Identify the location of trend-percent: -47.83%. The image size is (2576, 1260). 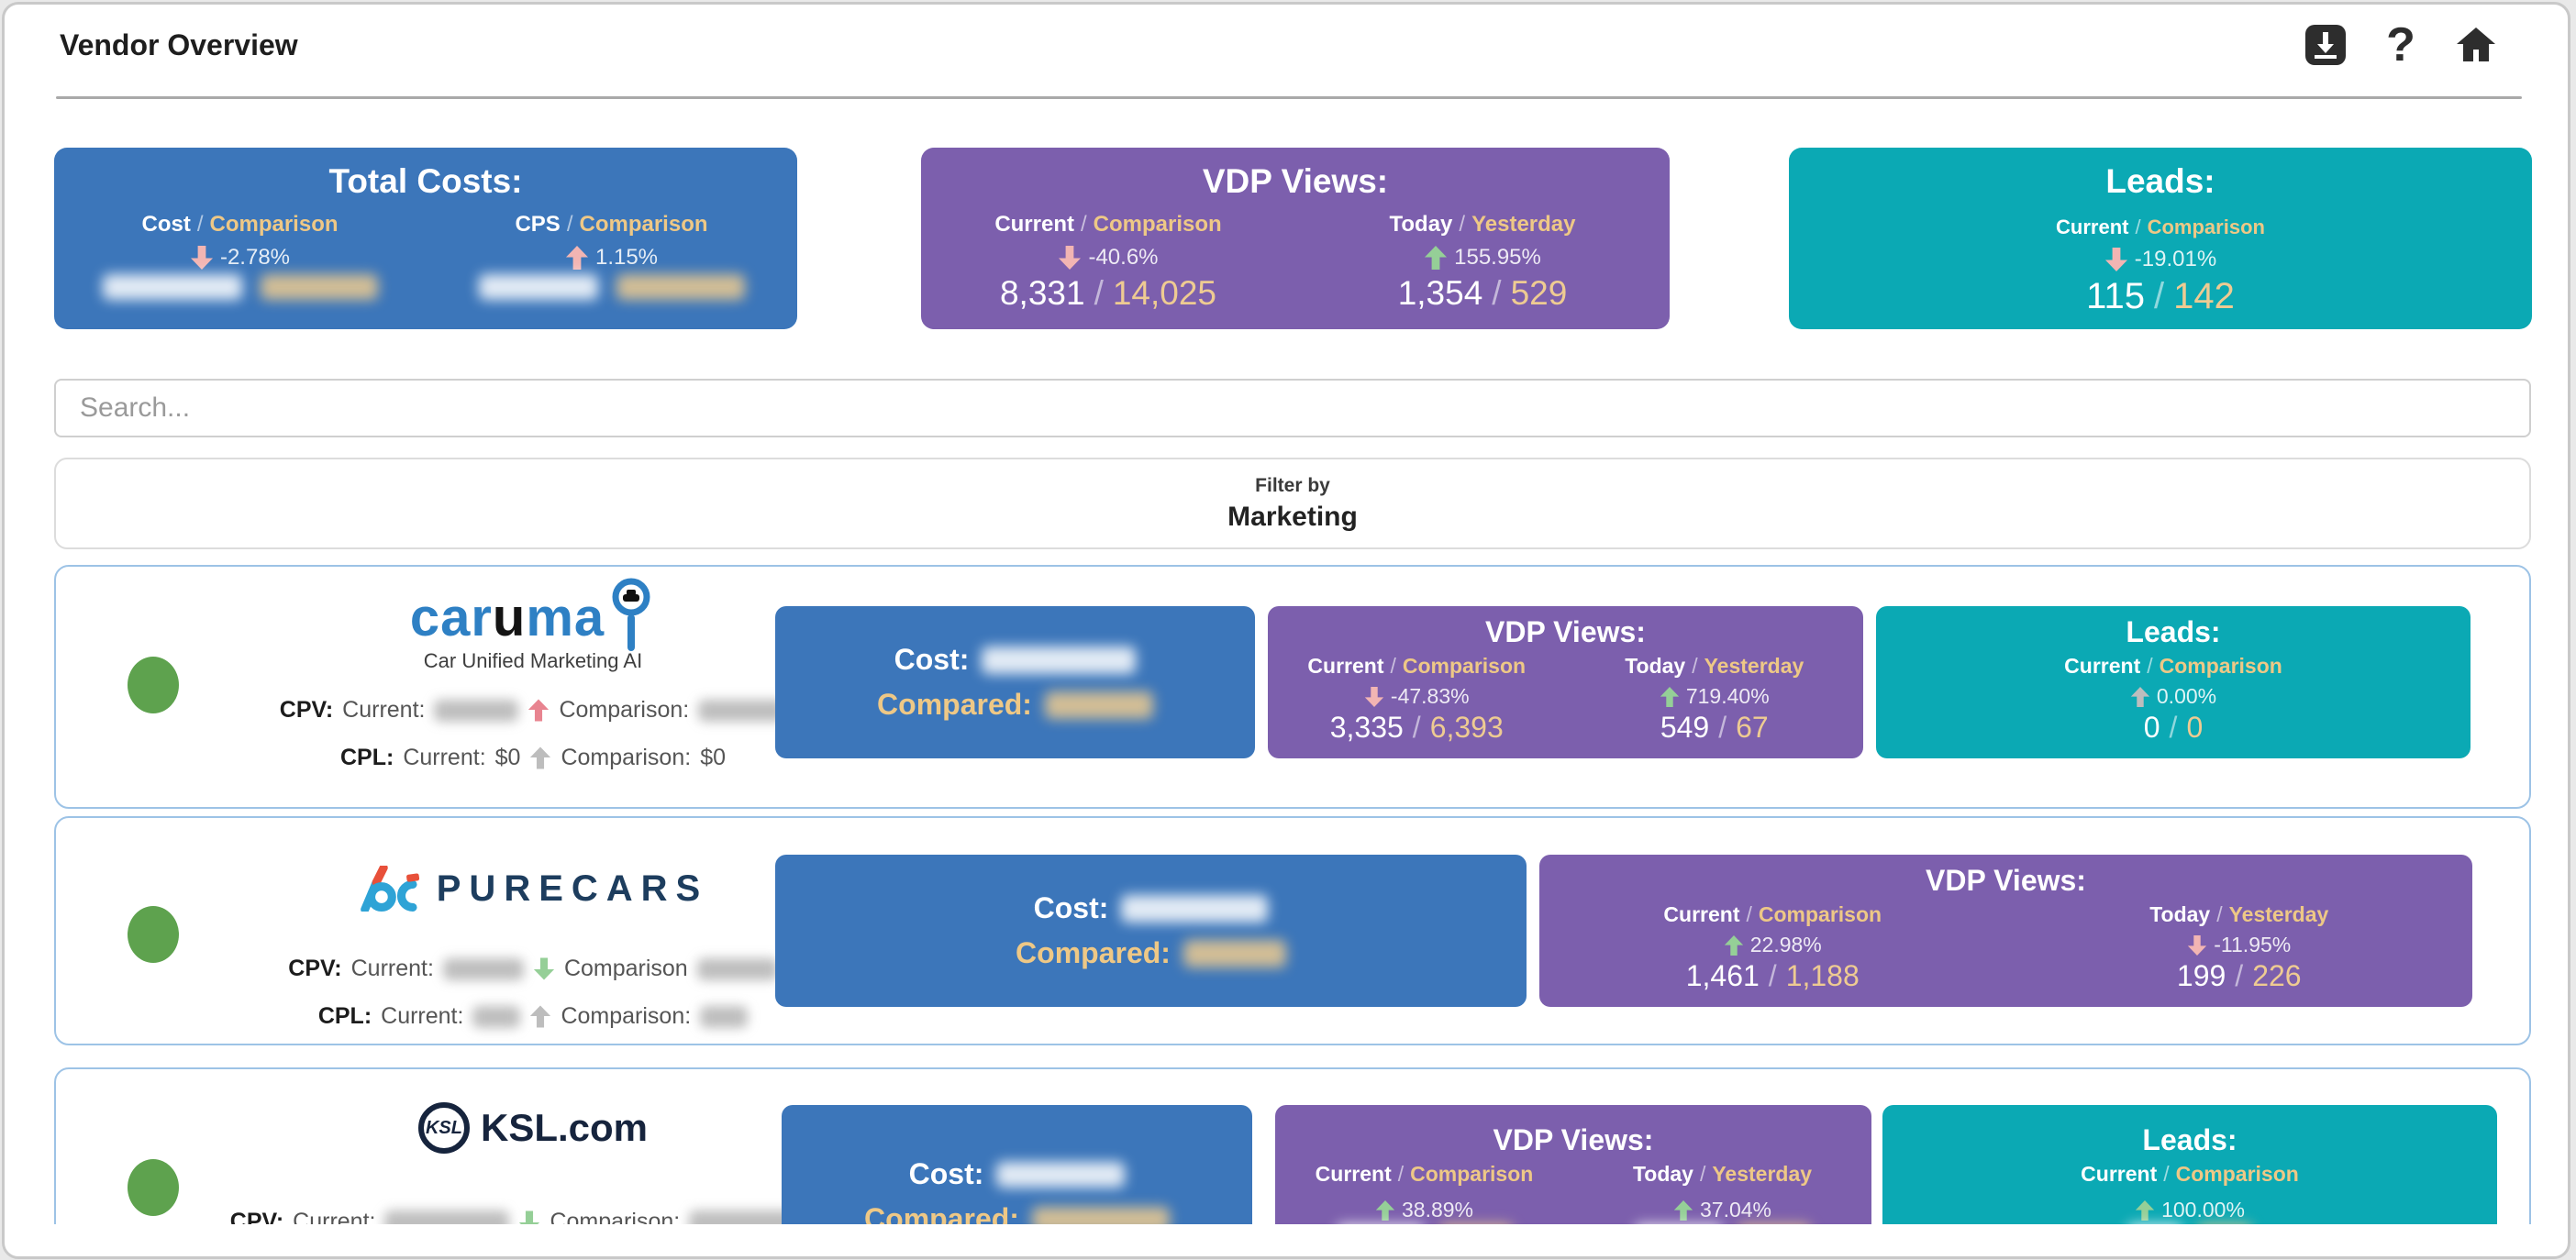
(1430, 696).